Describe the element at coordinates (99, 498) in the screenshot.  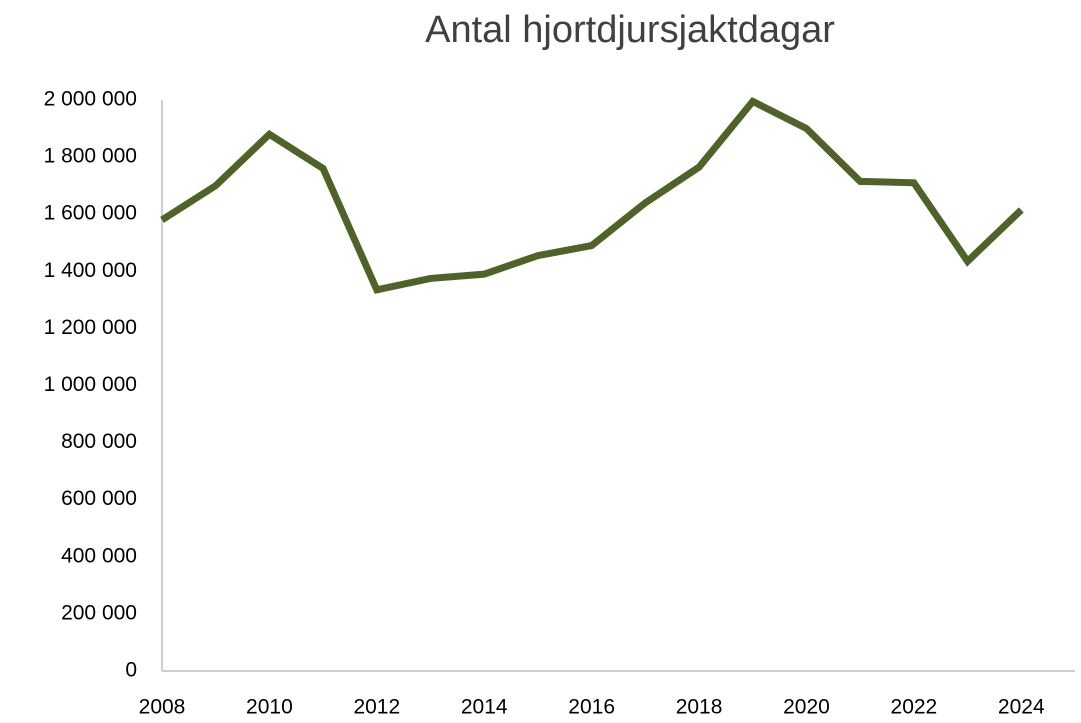
I see `y-tick-label: 600 000` at that location.